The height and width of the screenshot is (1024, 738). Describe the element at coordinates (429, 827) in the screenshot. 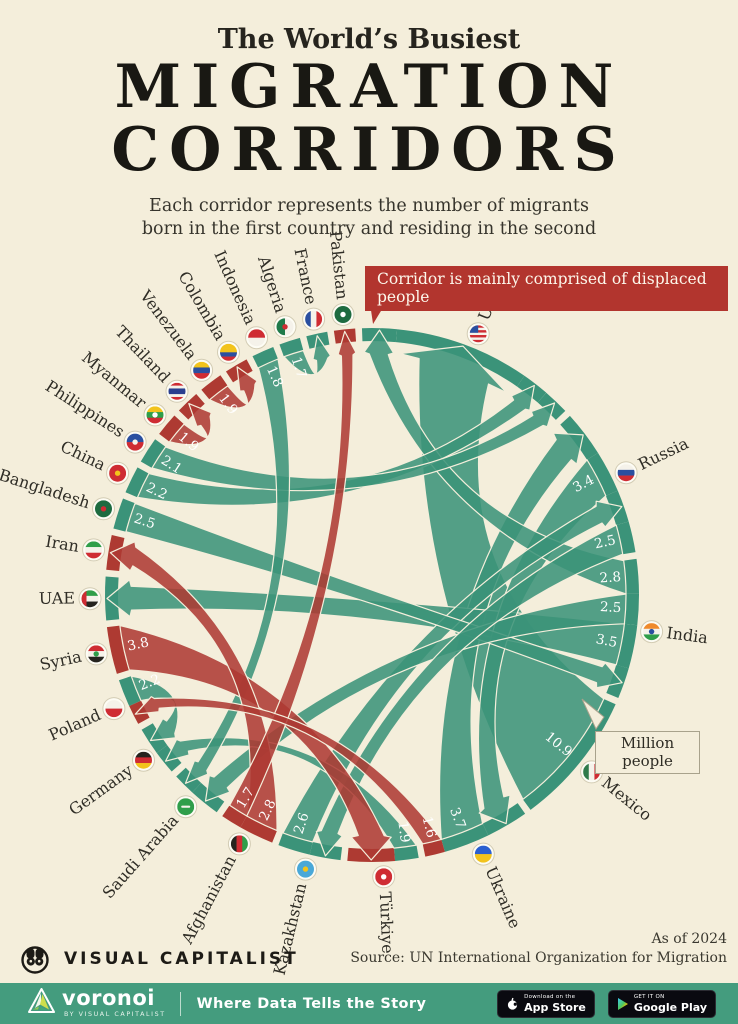

I see `corridor-value-Ukraine-Poland: 1.6` at that location.